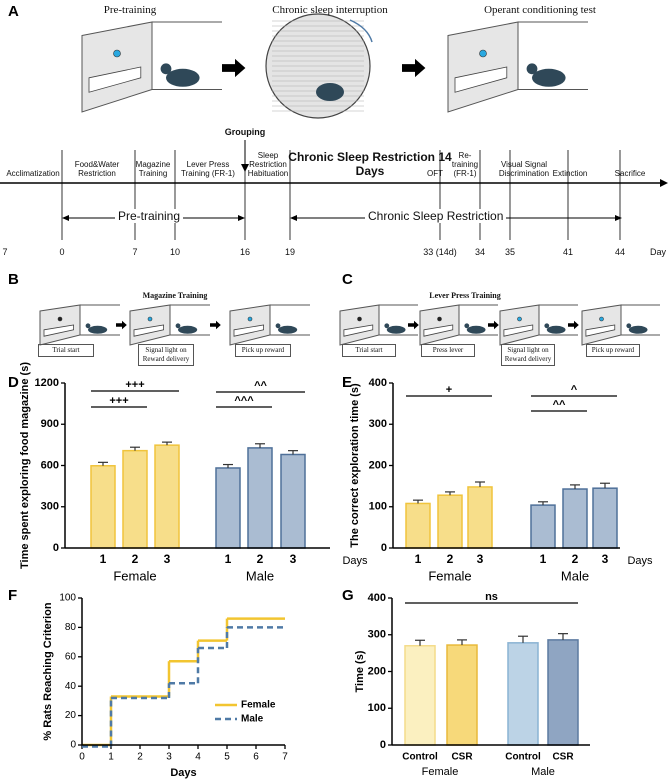 The image size is (669, 782). I want to click on stage-label: Re-training (FR-1), so click(465, 164).